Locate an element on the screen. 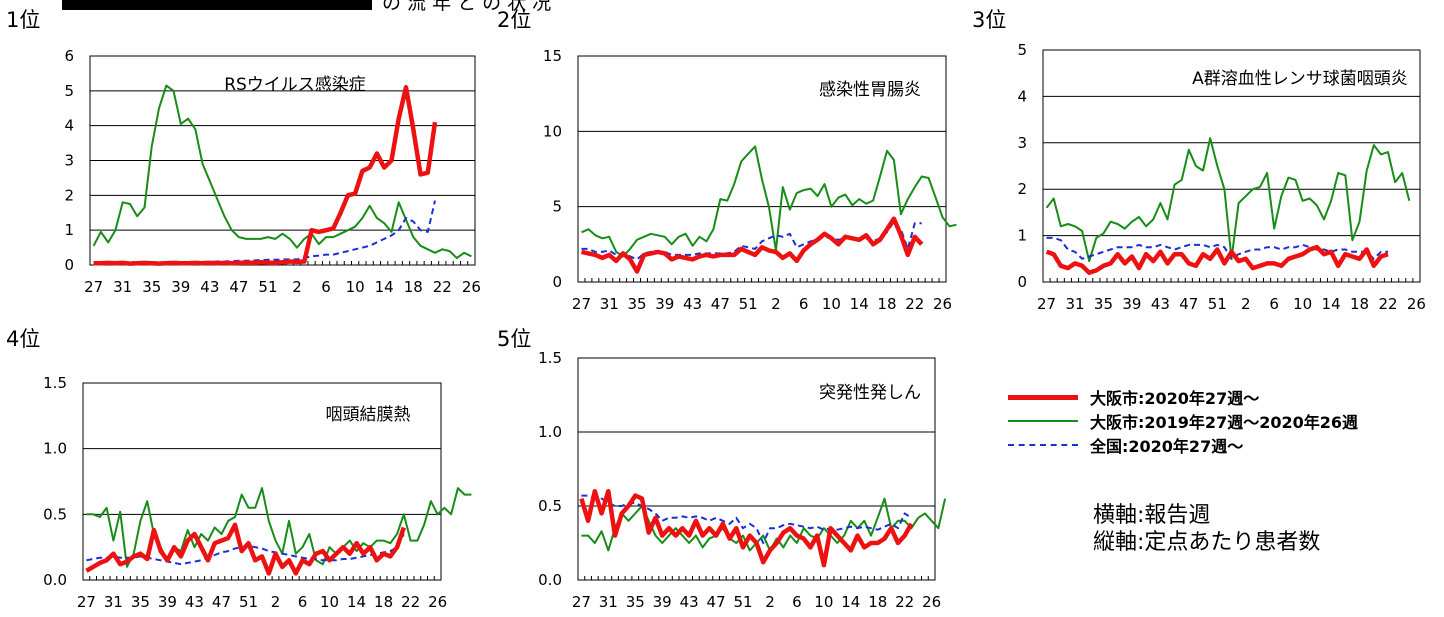  axis-note: 横軸:報告週 縦軸:定点あたり患者数 is located at coordinates (1206, 529).